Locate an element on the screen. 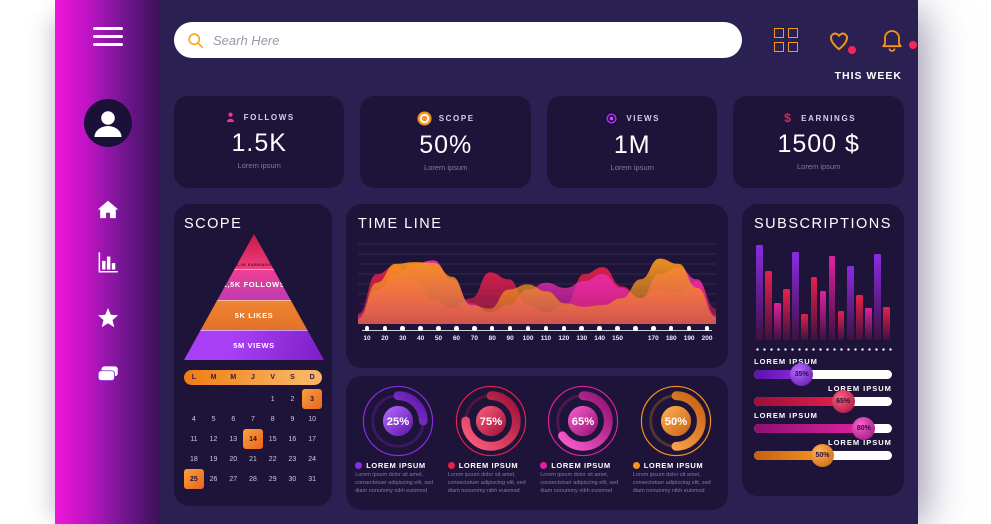 The width and height of the screenshot is (991, 524). calendar-day: 24 is located at coordinates (312, 459).